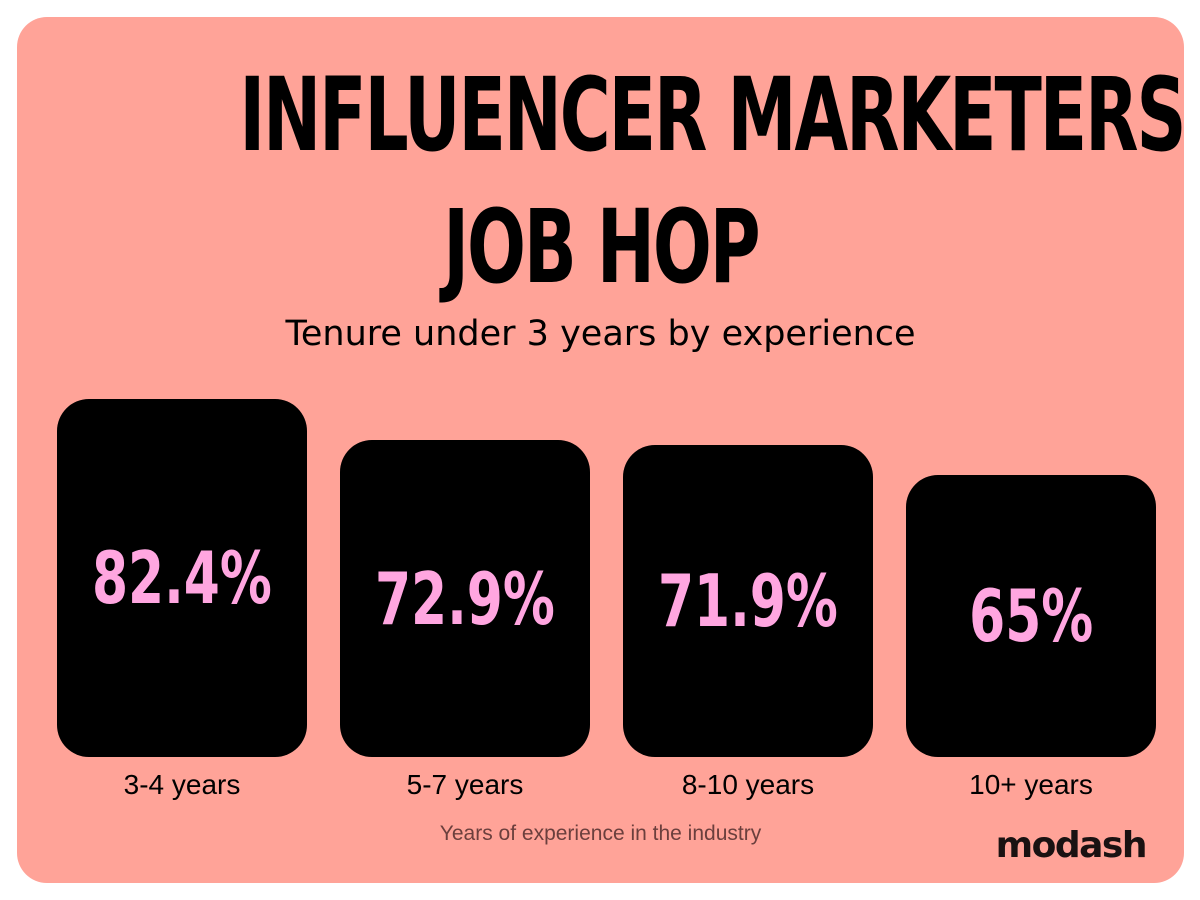  Describe the element at coordinates (748, 784) in the screenshot. I see `category-label: 8-10 years` at that location.